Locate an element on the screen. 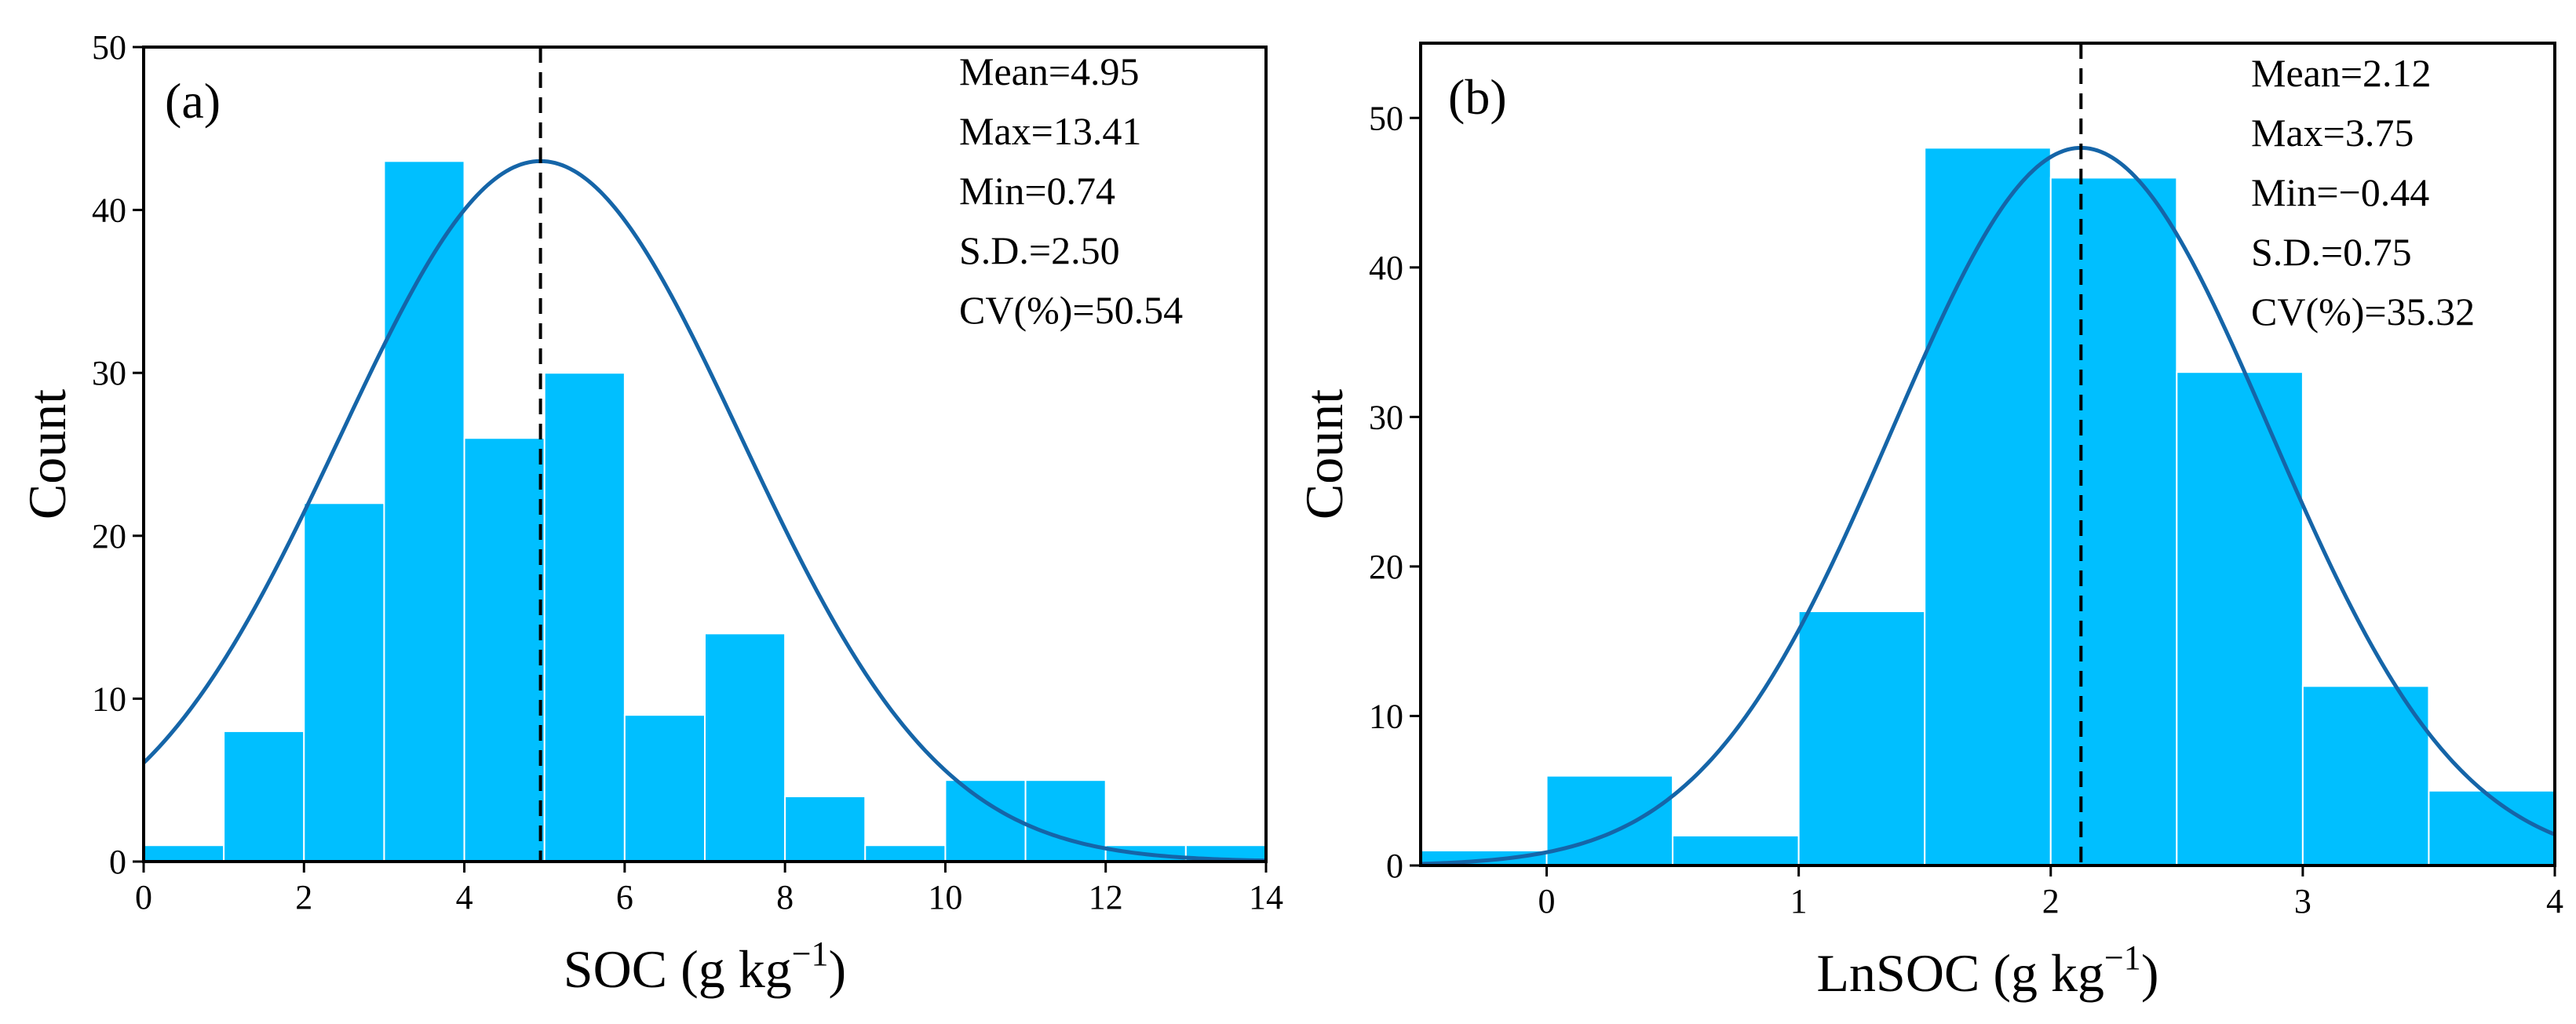 The height and width of the screenshot is (1024, 2576). x-axis-label: SOC (g kg−1) is located at coordinates (705, 967).